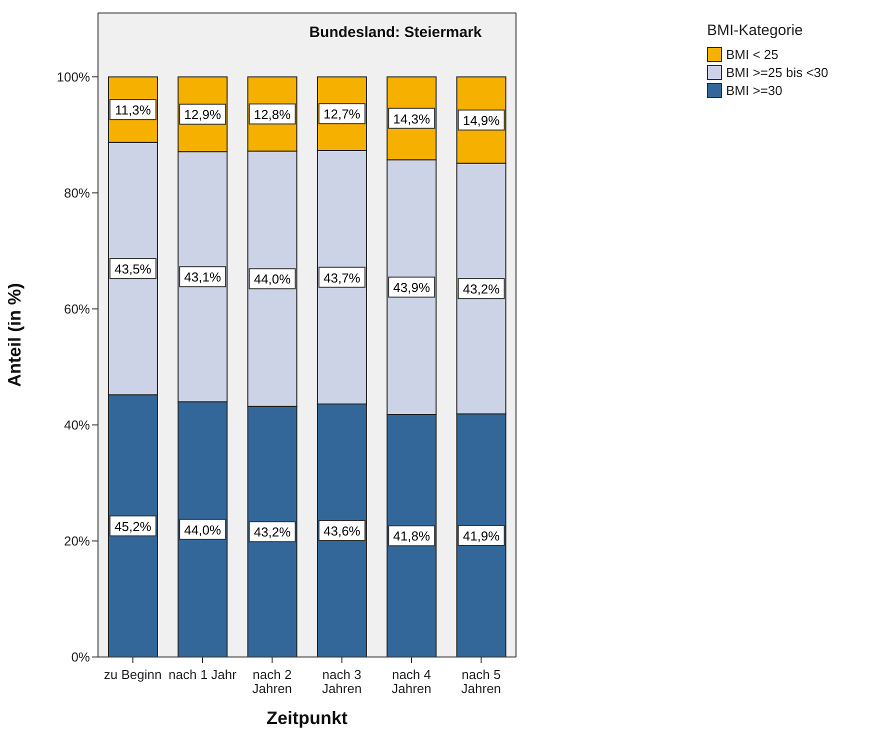  I want to click on legend-label: BMI >=25 bis <30, so click(777, 72).